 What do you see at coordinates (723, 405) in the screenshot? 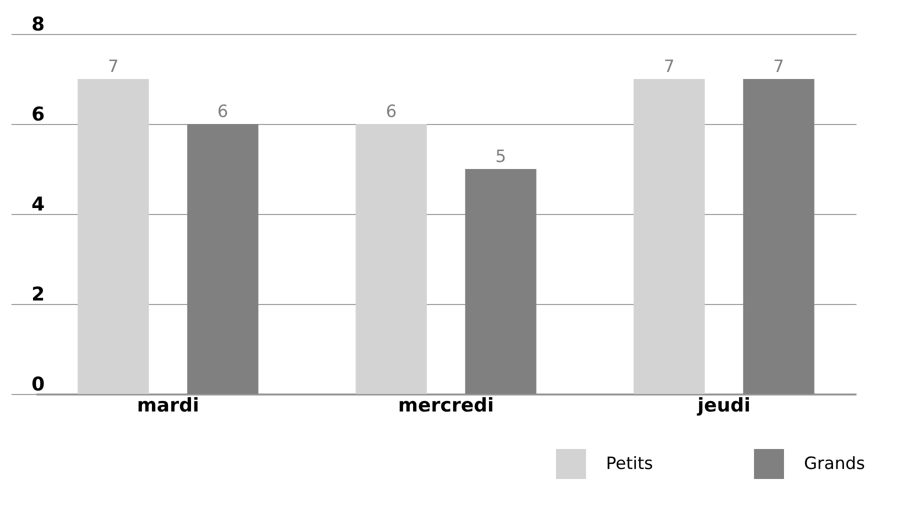
I see `x-tick-label: jeudi` at bounding box center [723, 405].